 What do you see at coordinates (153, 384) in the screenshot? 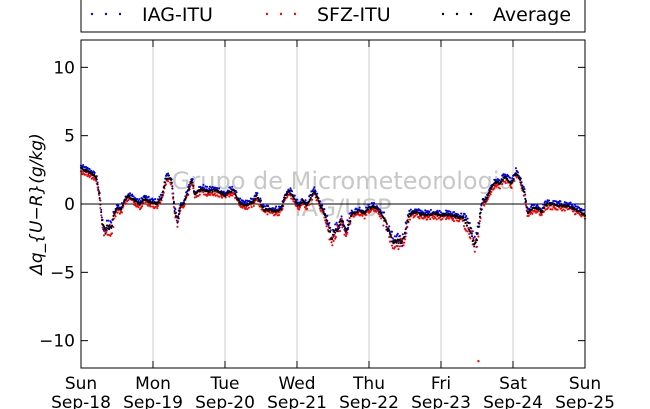
I see `x-tick-day: Mon` at bounding box center [153, 384].